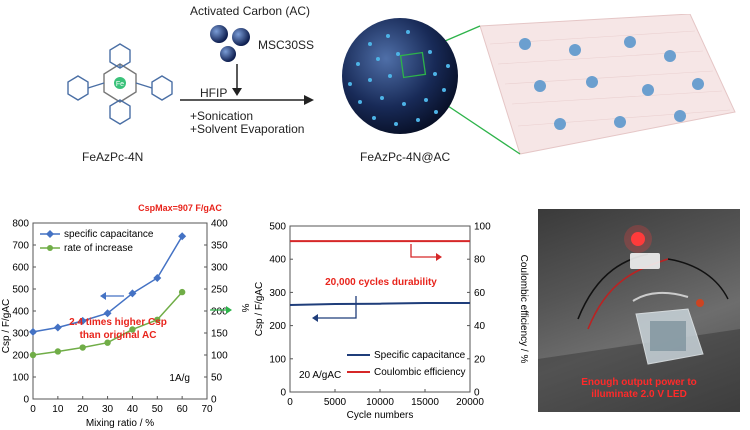 Image resolution: width=750 pixels, height=430 pixels. I want to click on rate-annotation: 1A/g, so click(179, 378).